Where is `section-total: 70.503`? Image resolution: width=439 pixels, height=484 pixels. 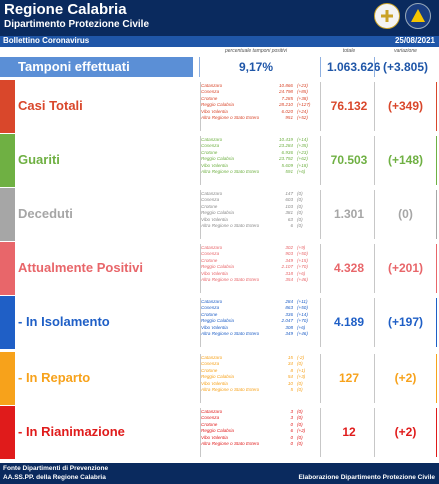
section-total: 70.503 is located at coordinates (349, 160).